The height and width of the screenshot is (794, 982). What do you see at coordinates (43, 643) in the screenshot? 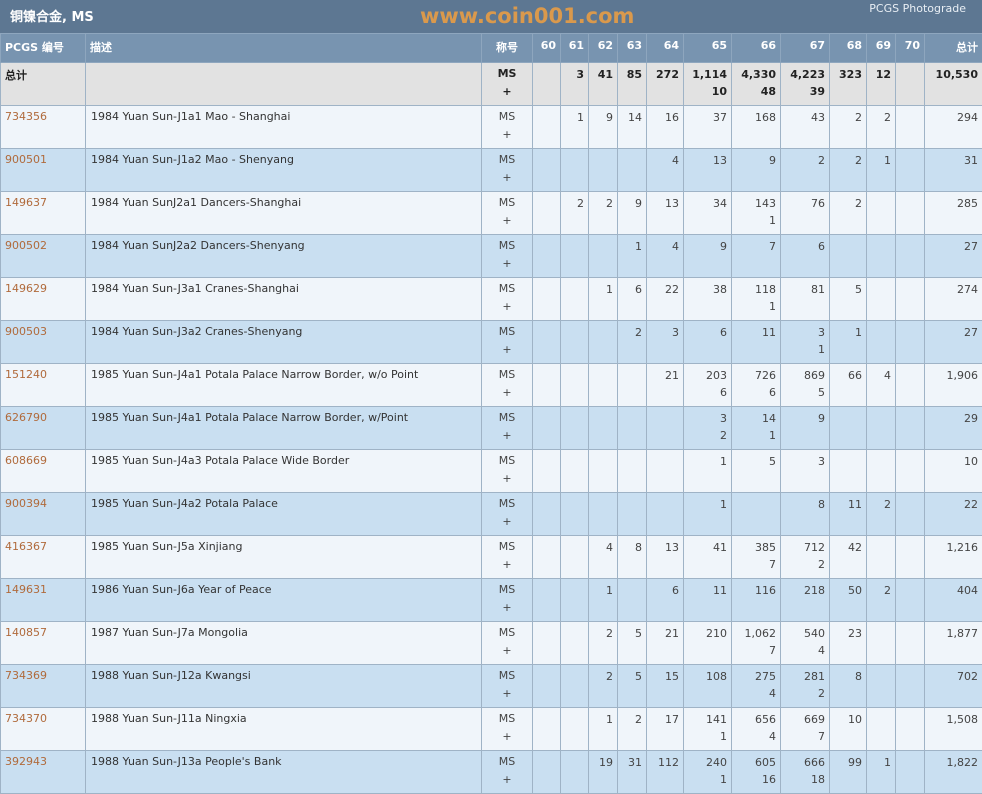
I see `pcgs-number-cell: 140857` at bounding box center [43, 643].